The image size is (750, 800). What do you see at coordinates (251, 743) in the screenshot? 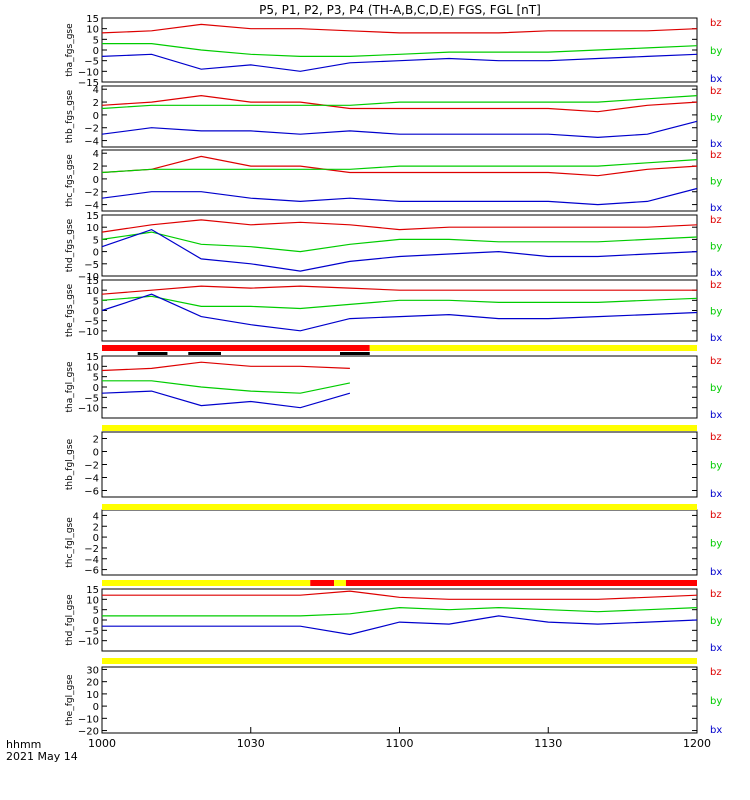
I see `x-tick-label: 1030` at bounding box center [251, 743].